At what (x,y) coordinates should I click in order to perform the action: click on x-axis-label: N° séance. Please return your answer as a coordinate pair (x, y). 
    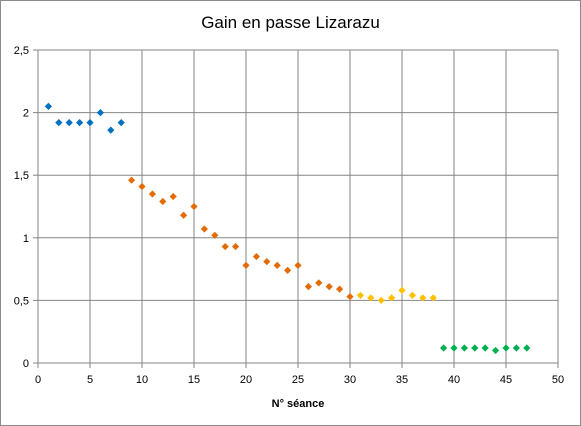
    Looking at the image, I should click on (298, 404).